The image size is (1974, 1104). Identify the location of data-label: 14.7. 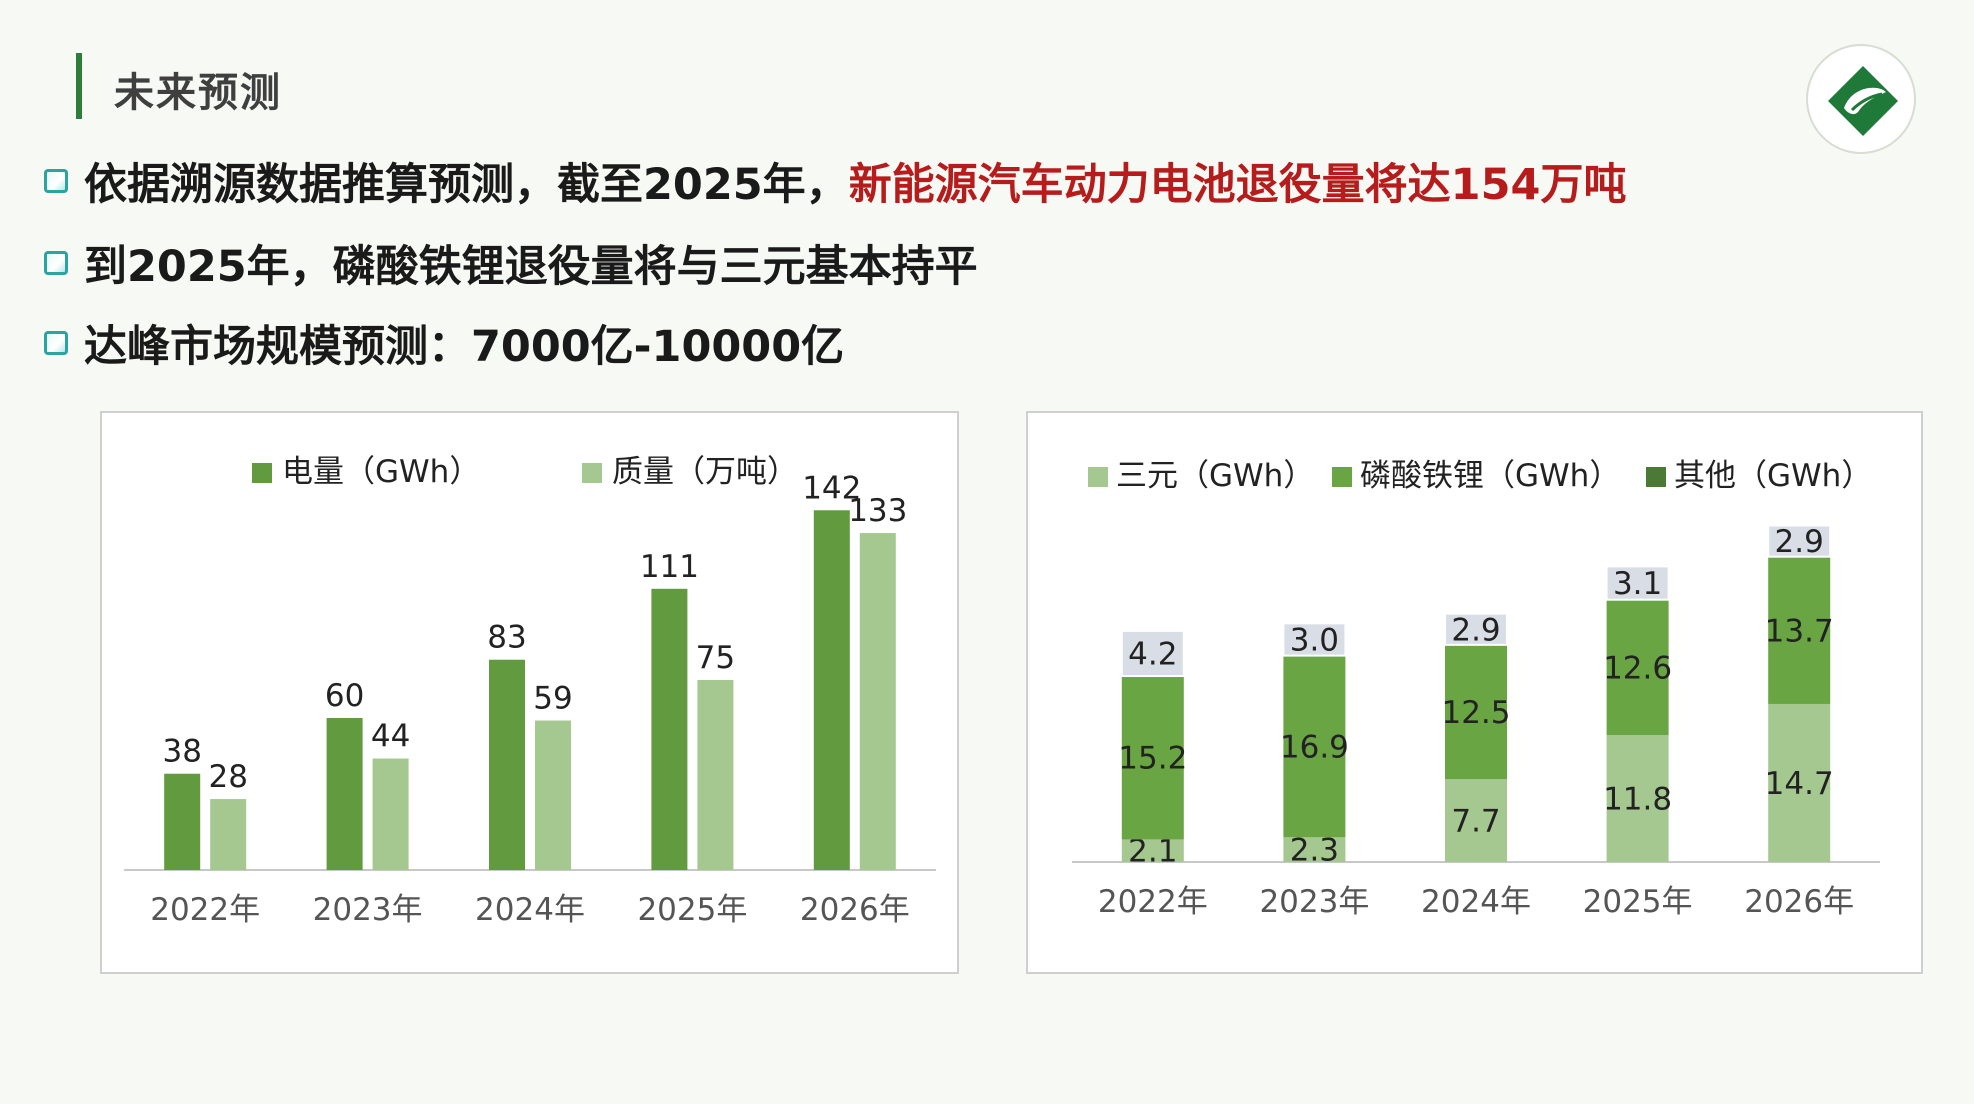
(1799, 784).